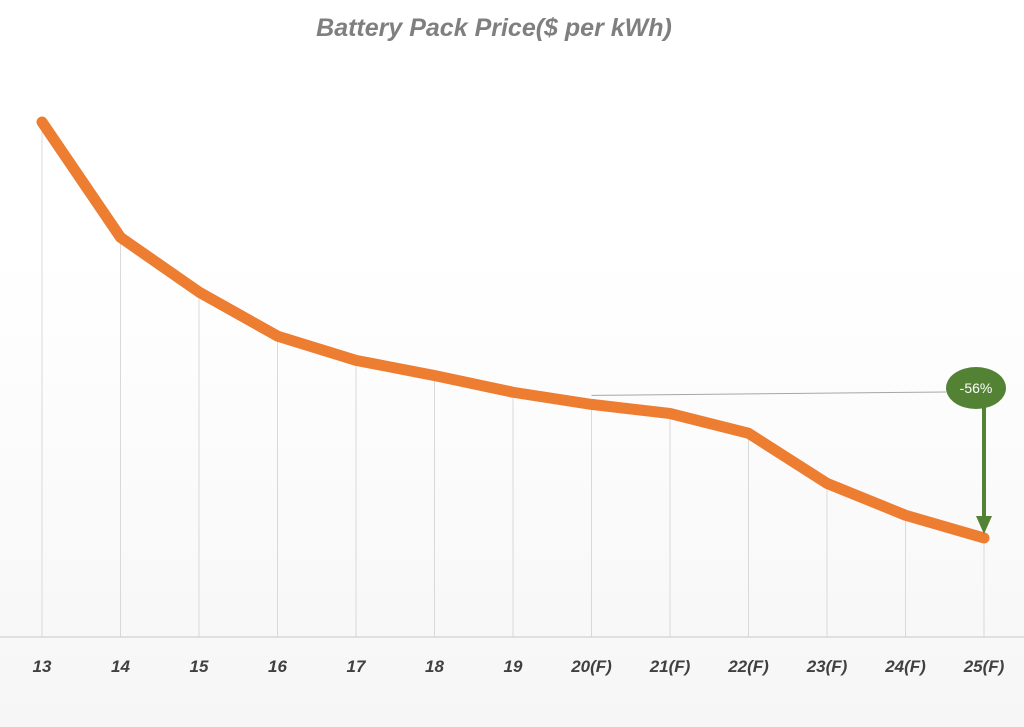 The image size is (1024, 727). I want to click on x-tick-label: 16, so click(277, 666).